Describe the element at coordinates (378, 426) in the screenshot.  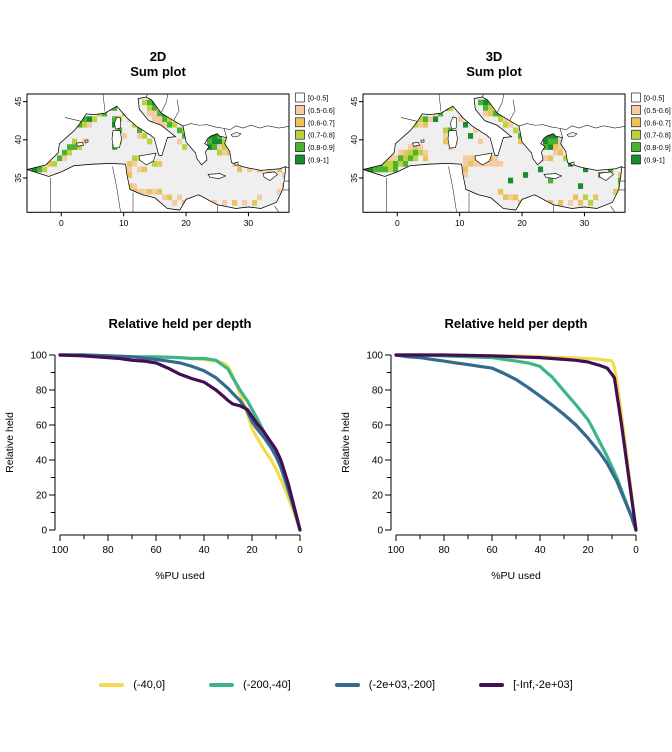
I see `y-axis-tick-label: 60` at that location.